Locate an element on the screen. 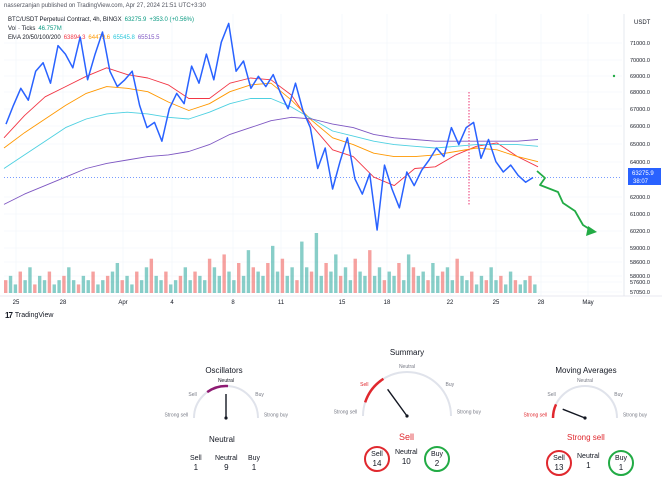 The image size is (662, 500). tradingview-brand: TradingView is located at coordinates (34, 315).